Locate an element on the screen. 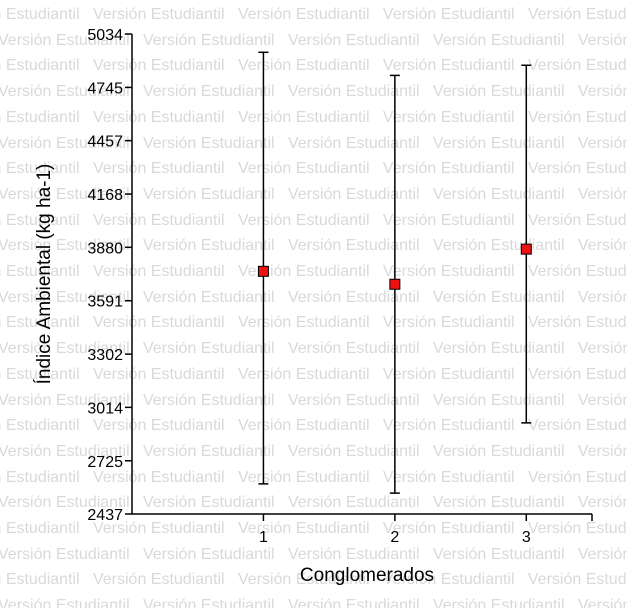 The height and width of the screenshot is (608, 627). x-axis-ticks: 1 2 3 is located at coordinates (426, 530).